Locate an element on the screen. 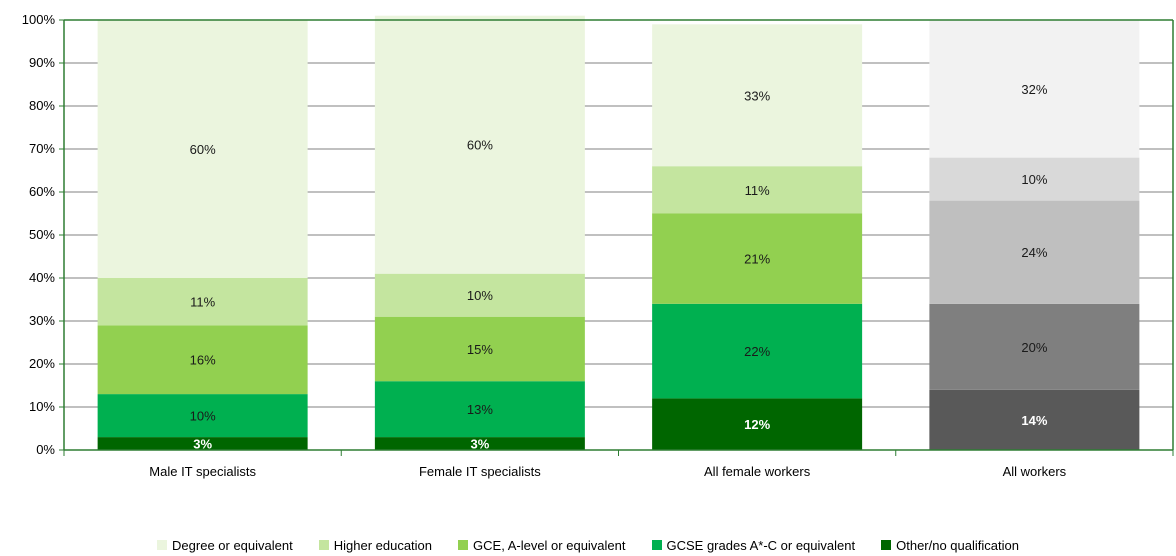  x-tick-label: Female IT specialists is located at coordinates (480, 471).